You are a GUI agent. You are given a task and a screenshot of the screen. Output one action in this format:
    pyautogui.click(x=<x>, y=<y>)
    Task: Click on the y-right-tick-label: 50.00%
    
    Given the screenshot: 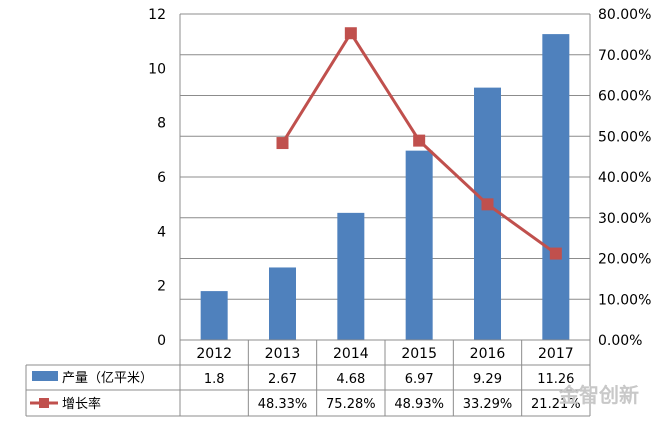 What is the action you would take?
    pyautogui.click(x=624, y=137)
    